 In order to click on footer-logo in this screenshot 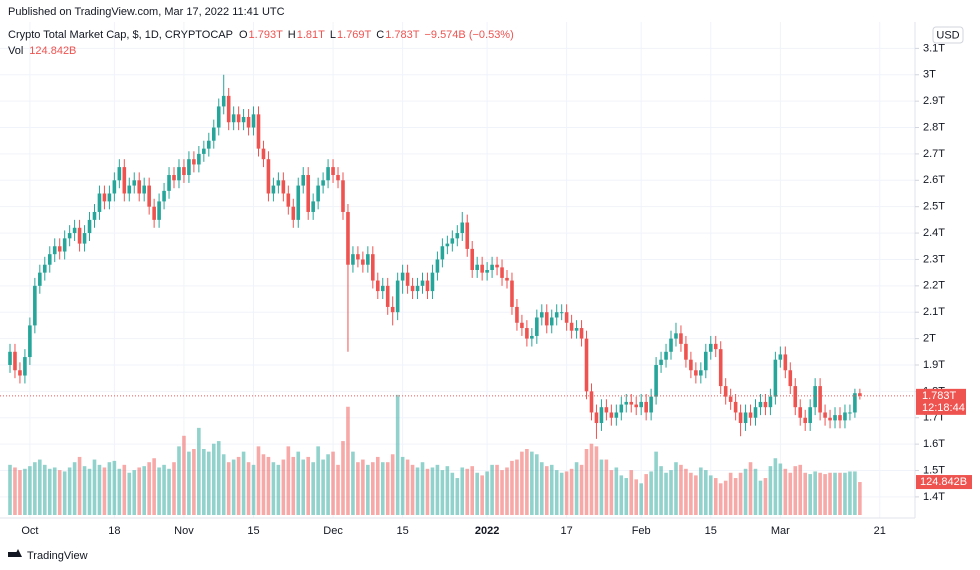, I will do `click(15, 553)`.